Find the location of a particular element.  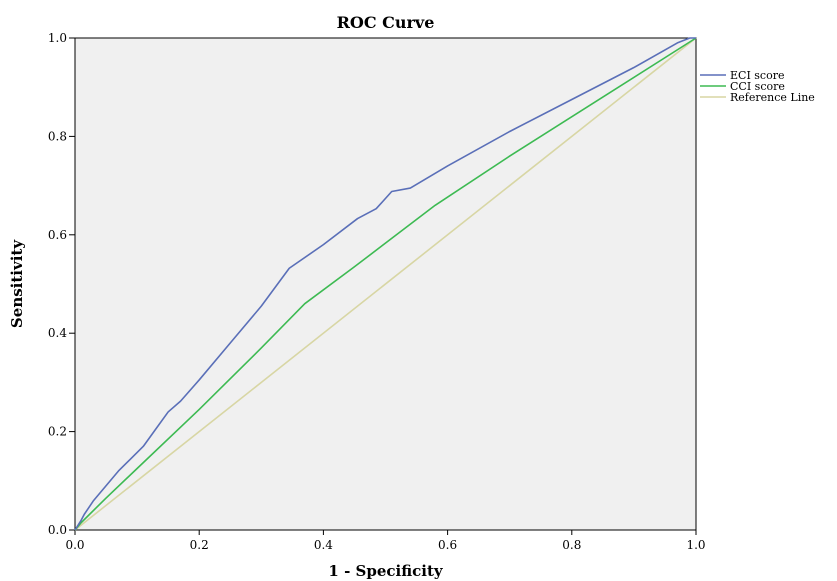

x-axis-label: 1 - Specificity is located at coordinates (385, 571).